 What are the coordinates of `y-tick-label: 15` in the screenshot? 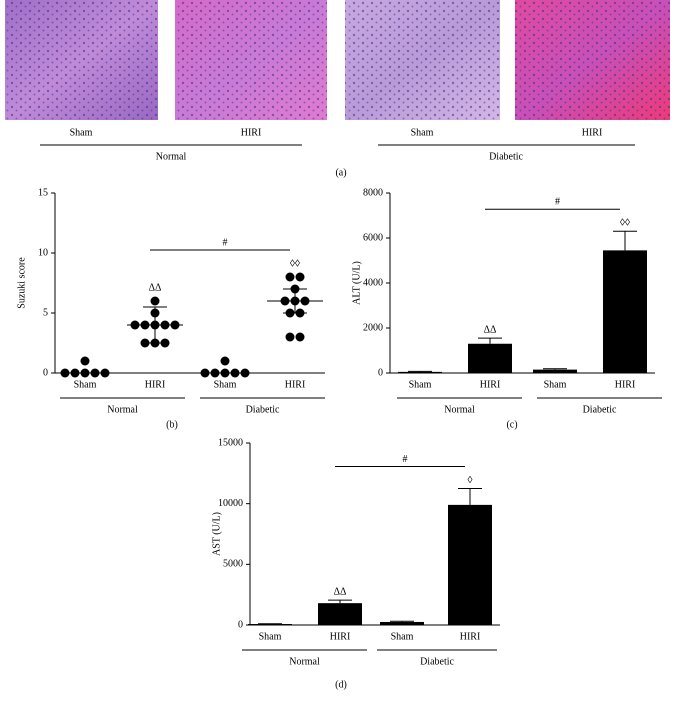 It's located at (43, 192).